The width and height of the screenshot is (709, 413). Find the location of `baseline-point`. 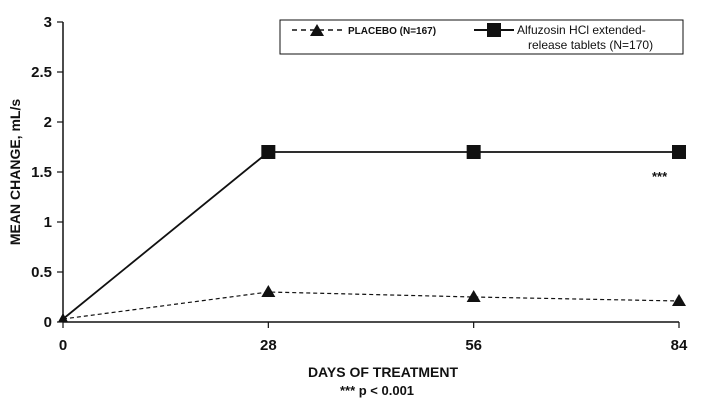

baseline-point is located at coordinates (63, 317).